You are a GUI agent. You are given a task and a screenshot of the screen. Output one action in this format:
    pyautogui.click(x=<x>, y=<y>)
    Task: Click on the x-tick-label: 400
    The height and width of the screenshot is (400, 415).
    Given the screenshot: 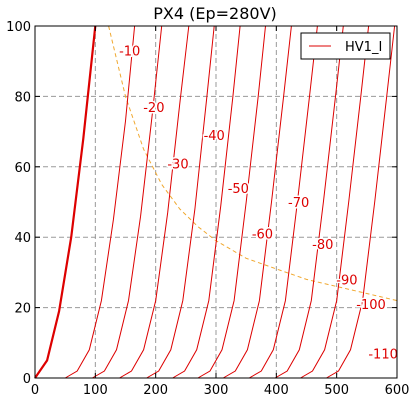 What is the action you would take?
    pyautogui.click(x=276, y=390)
    